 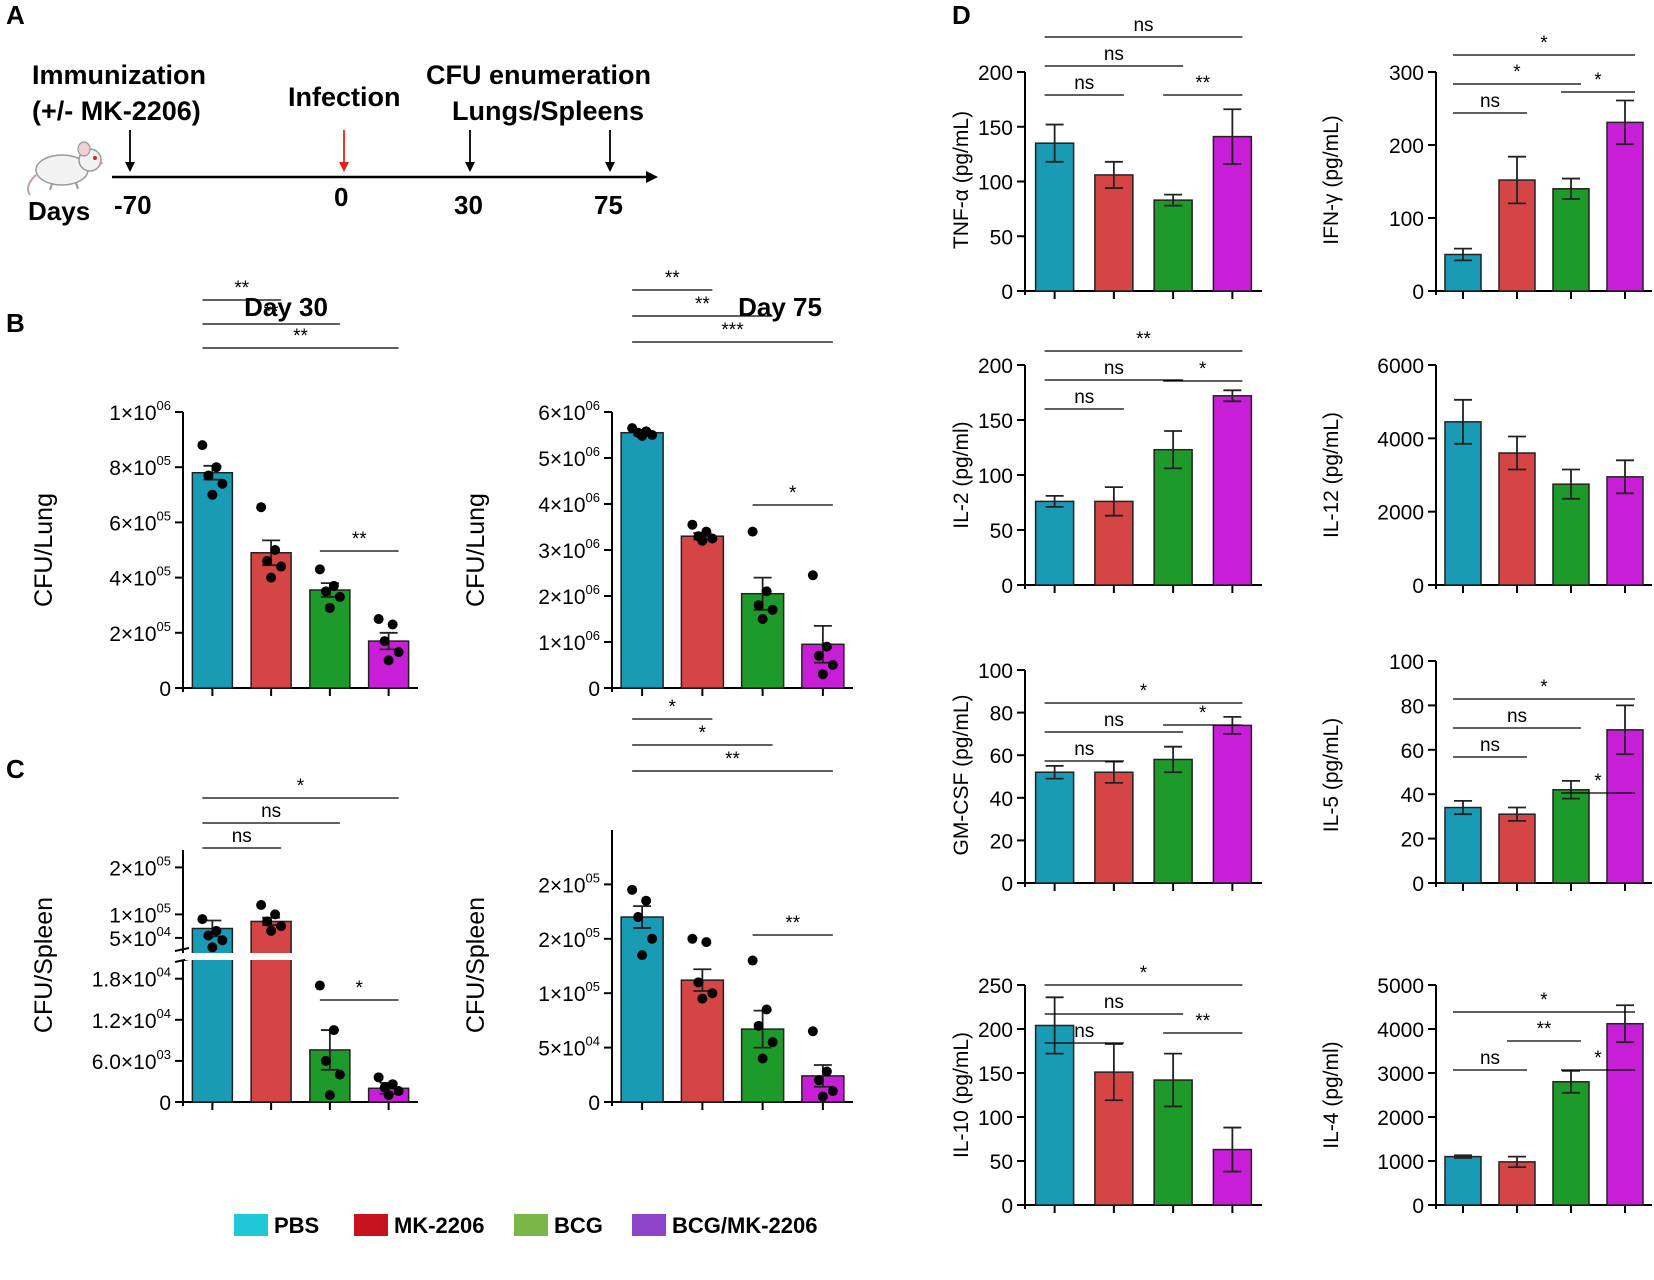 I want to click on y-axis-label: IL-2 (pg/ml), so click(x=961, y=474).